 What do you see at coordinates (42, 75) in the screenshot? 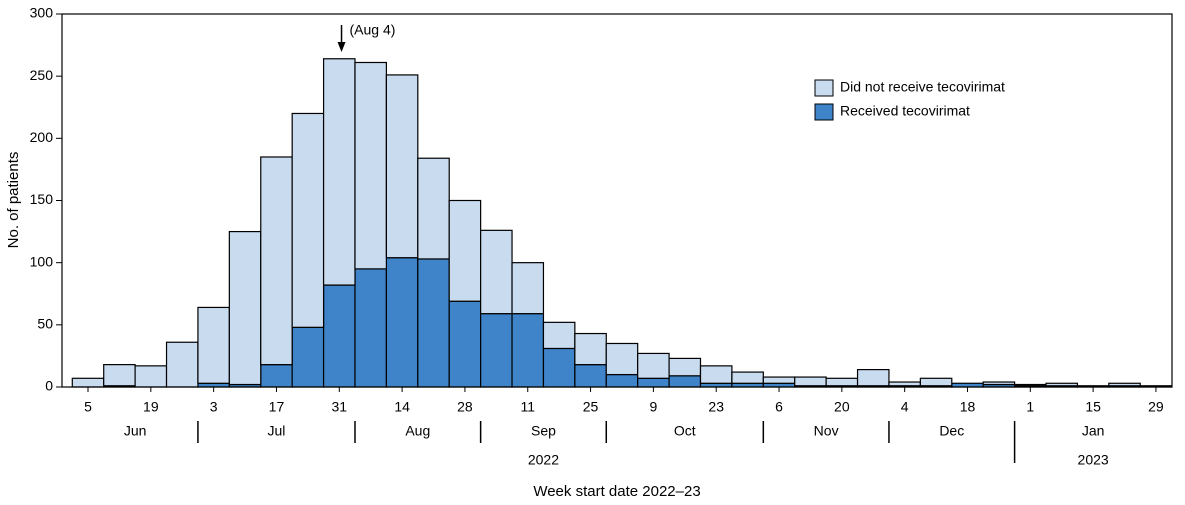
I see `y-tick-label: 250` at bounding box center [42, 75].